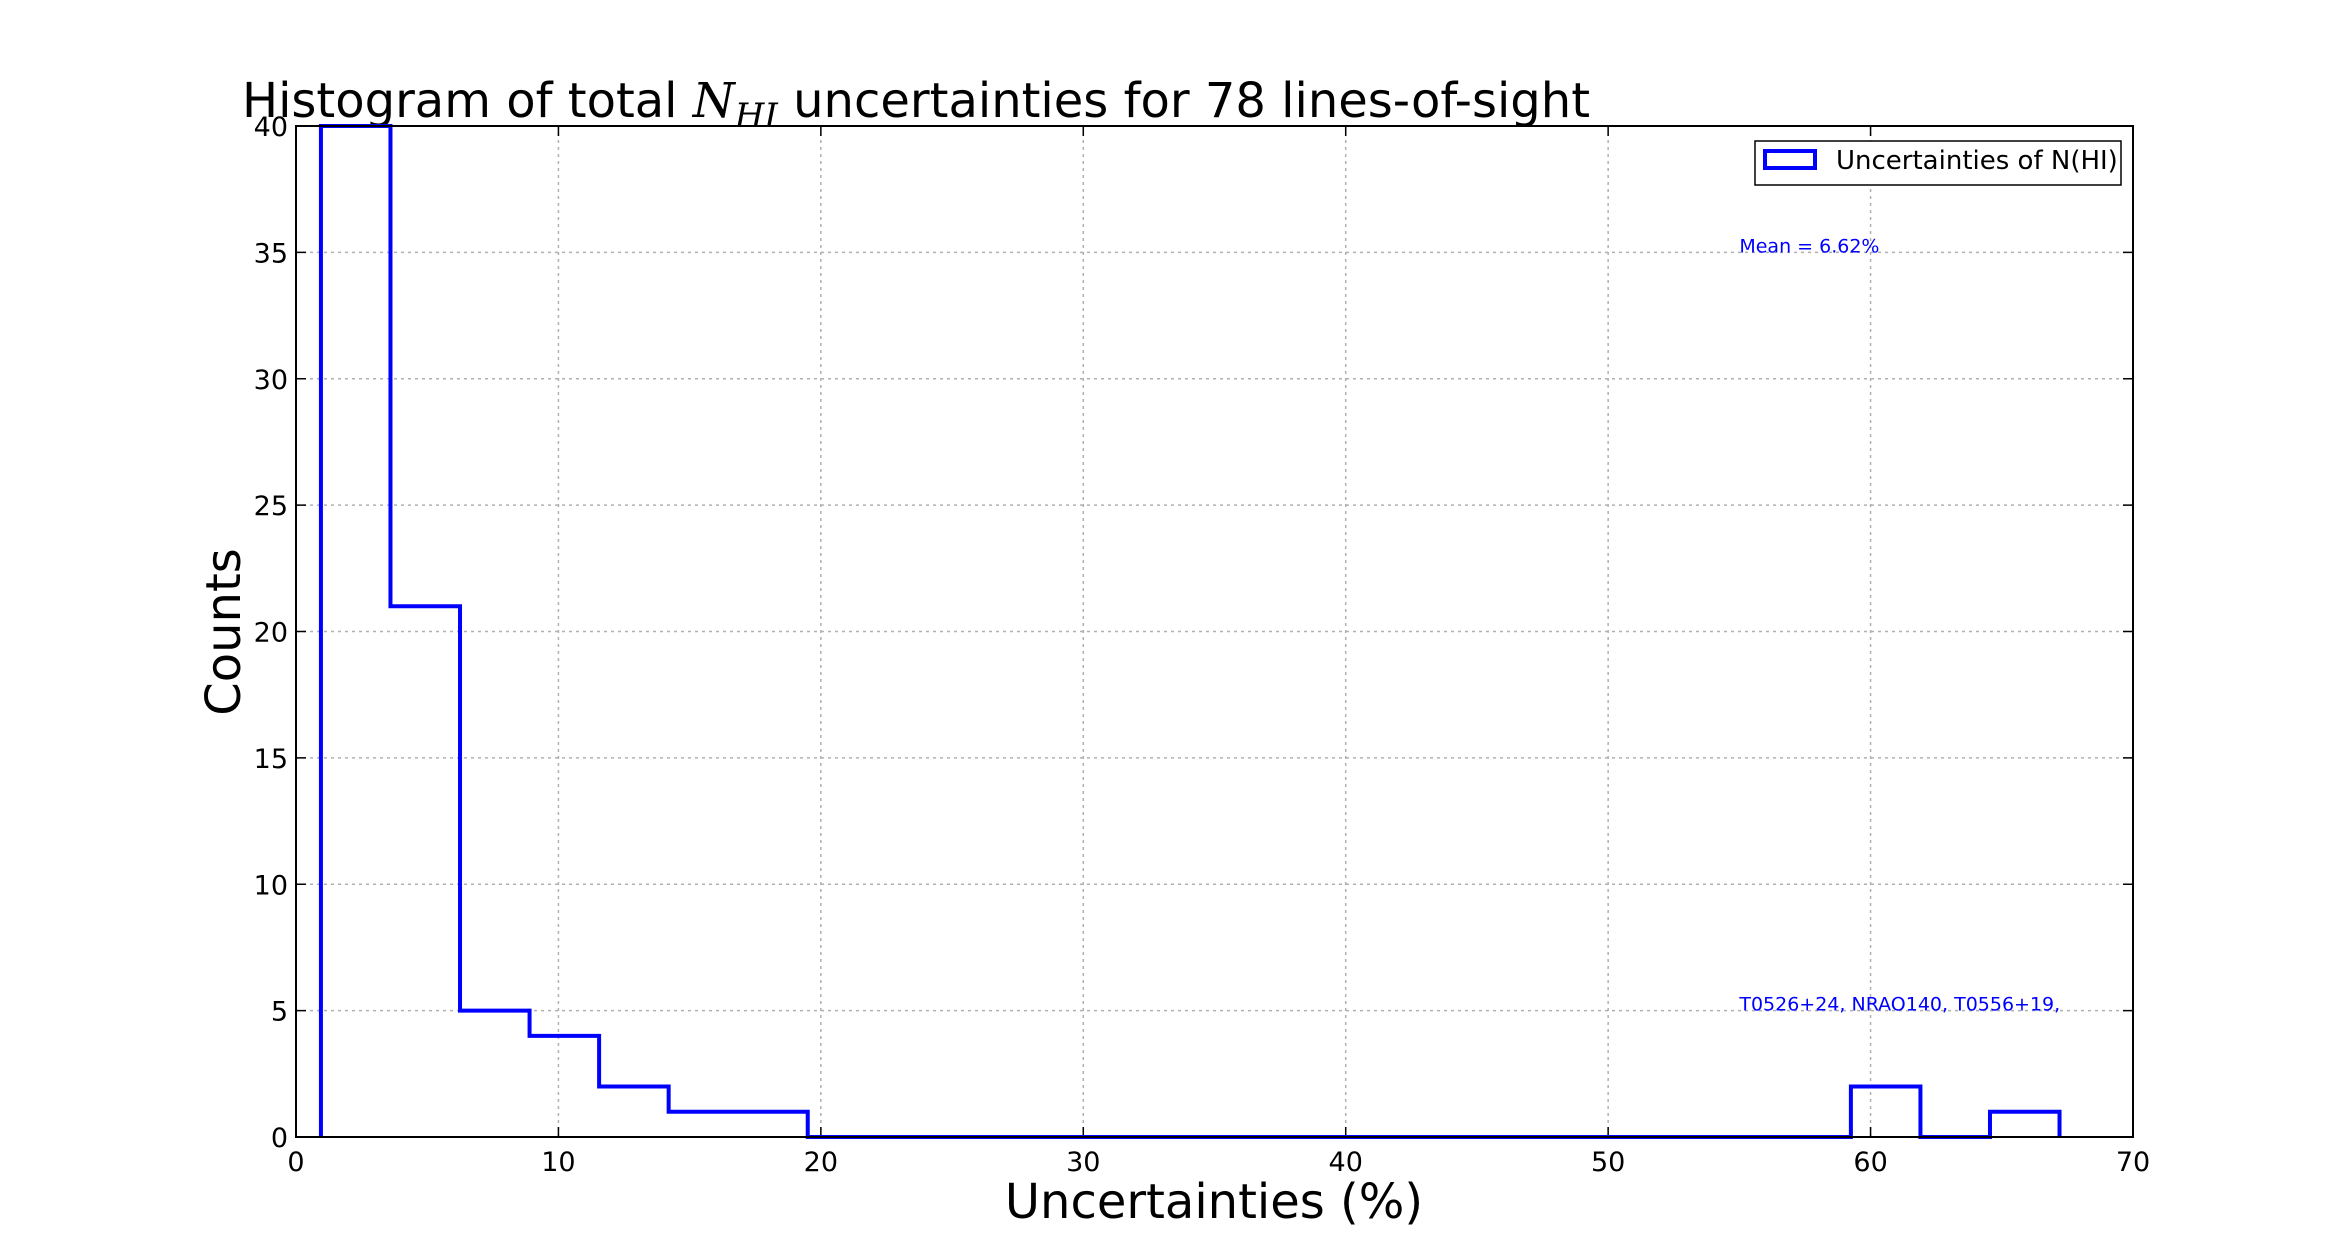 This screenshot has height=1250, width=2338. What do you see at coordinates (271, 127) in the screenshot?
I see `y-tick-label: 40` at bounding box center [271, 127].